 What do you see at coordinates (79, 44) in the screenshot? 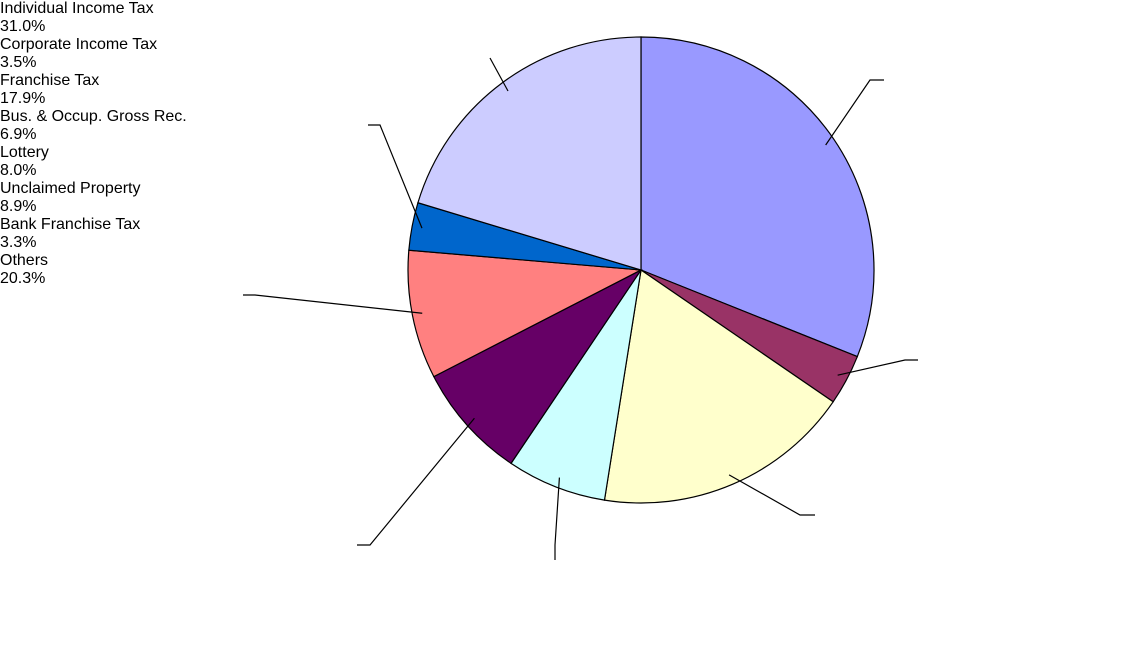
I see `category-label: Corporate Income Tax` at bounding box center [79, 44].